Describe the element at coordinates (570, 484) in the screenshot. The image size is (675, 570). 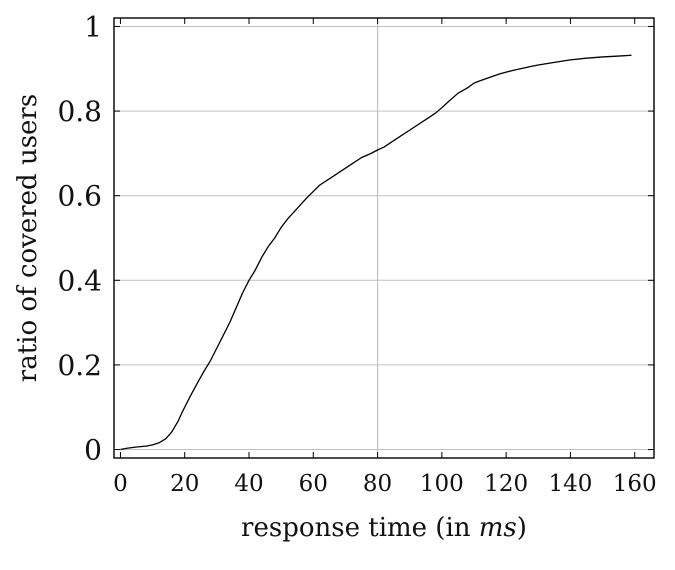
I see `x-tick-label: 140` at that location.